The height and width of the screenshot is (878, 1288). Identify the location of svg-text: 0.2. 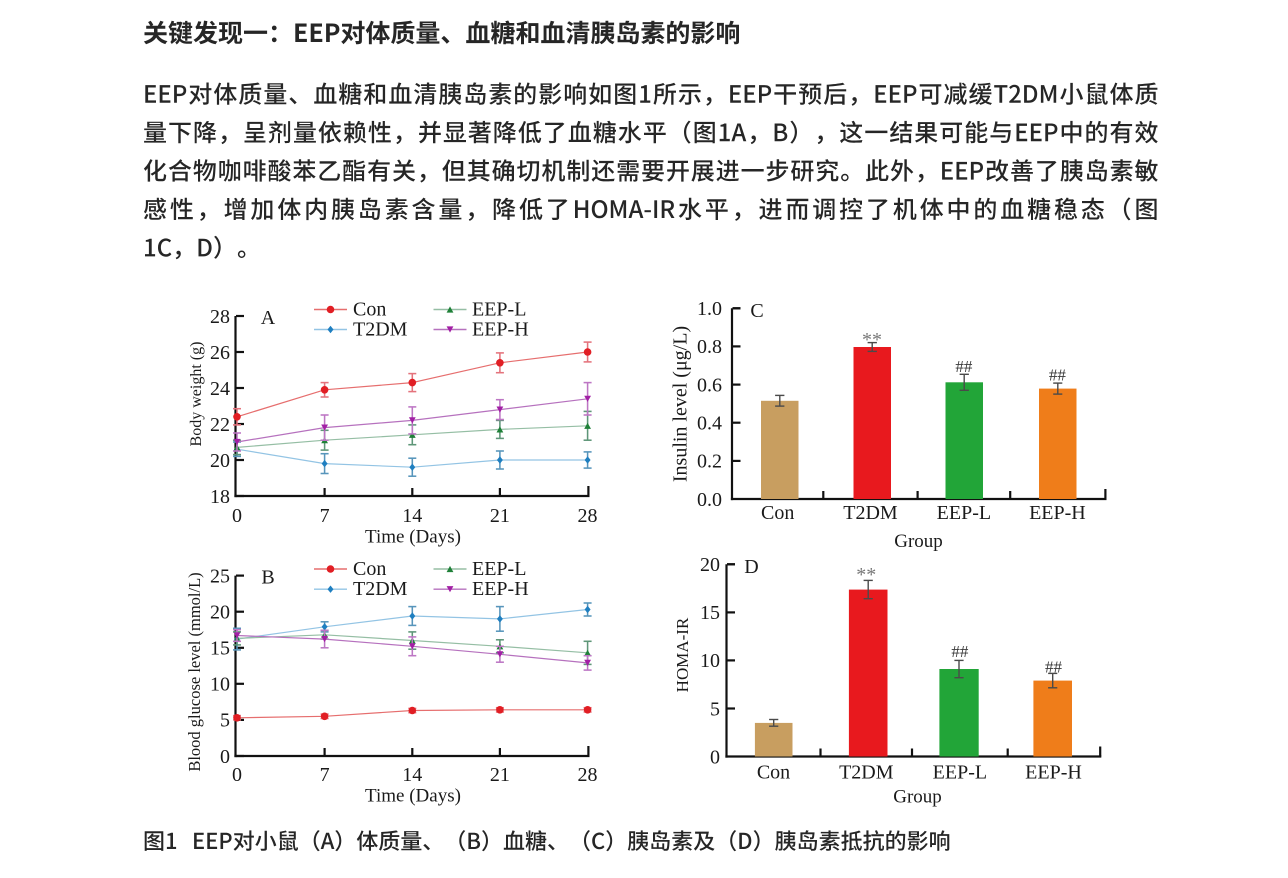
(709, 462).